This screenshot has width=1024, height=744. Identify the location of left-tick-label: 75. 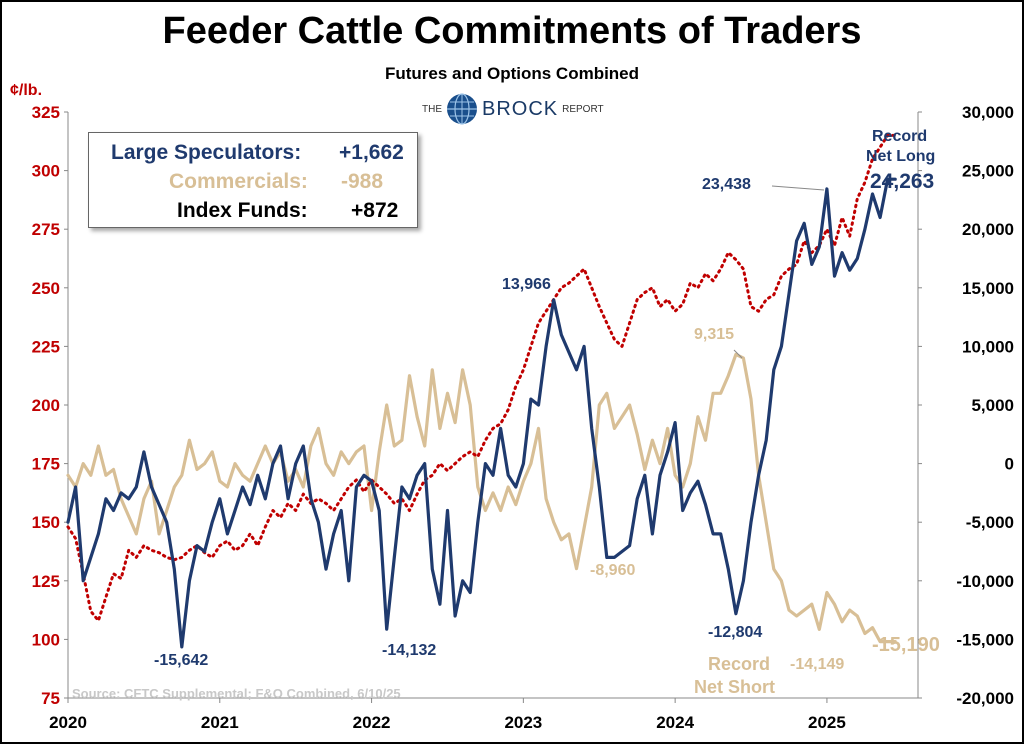
(50, 698).